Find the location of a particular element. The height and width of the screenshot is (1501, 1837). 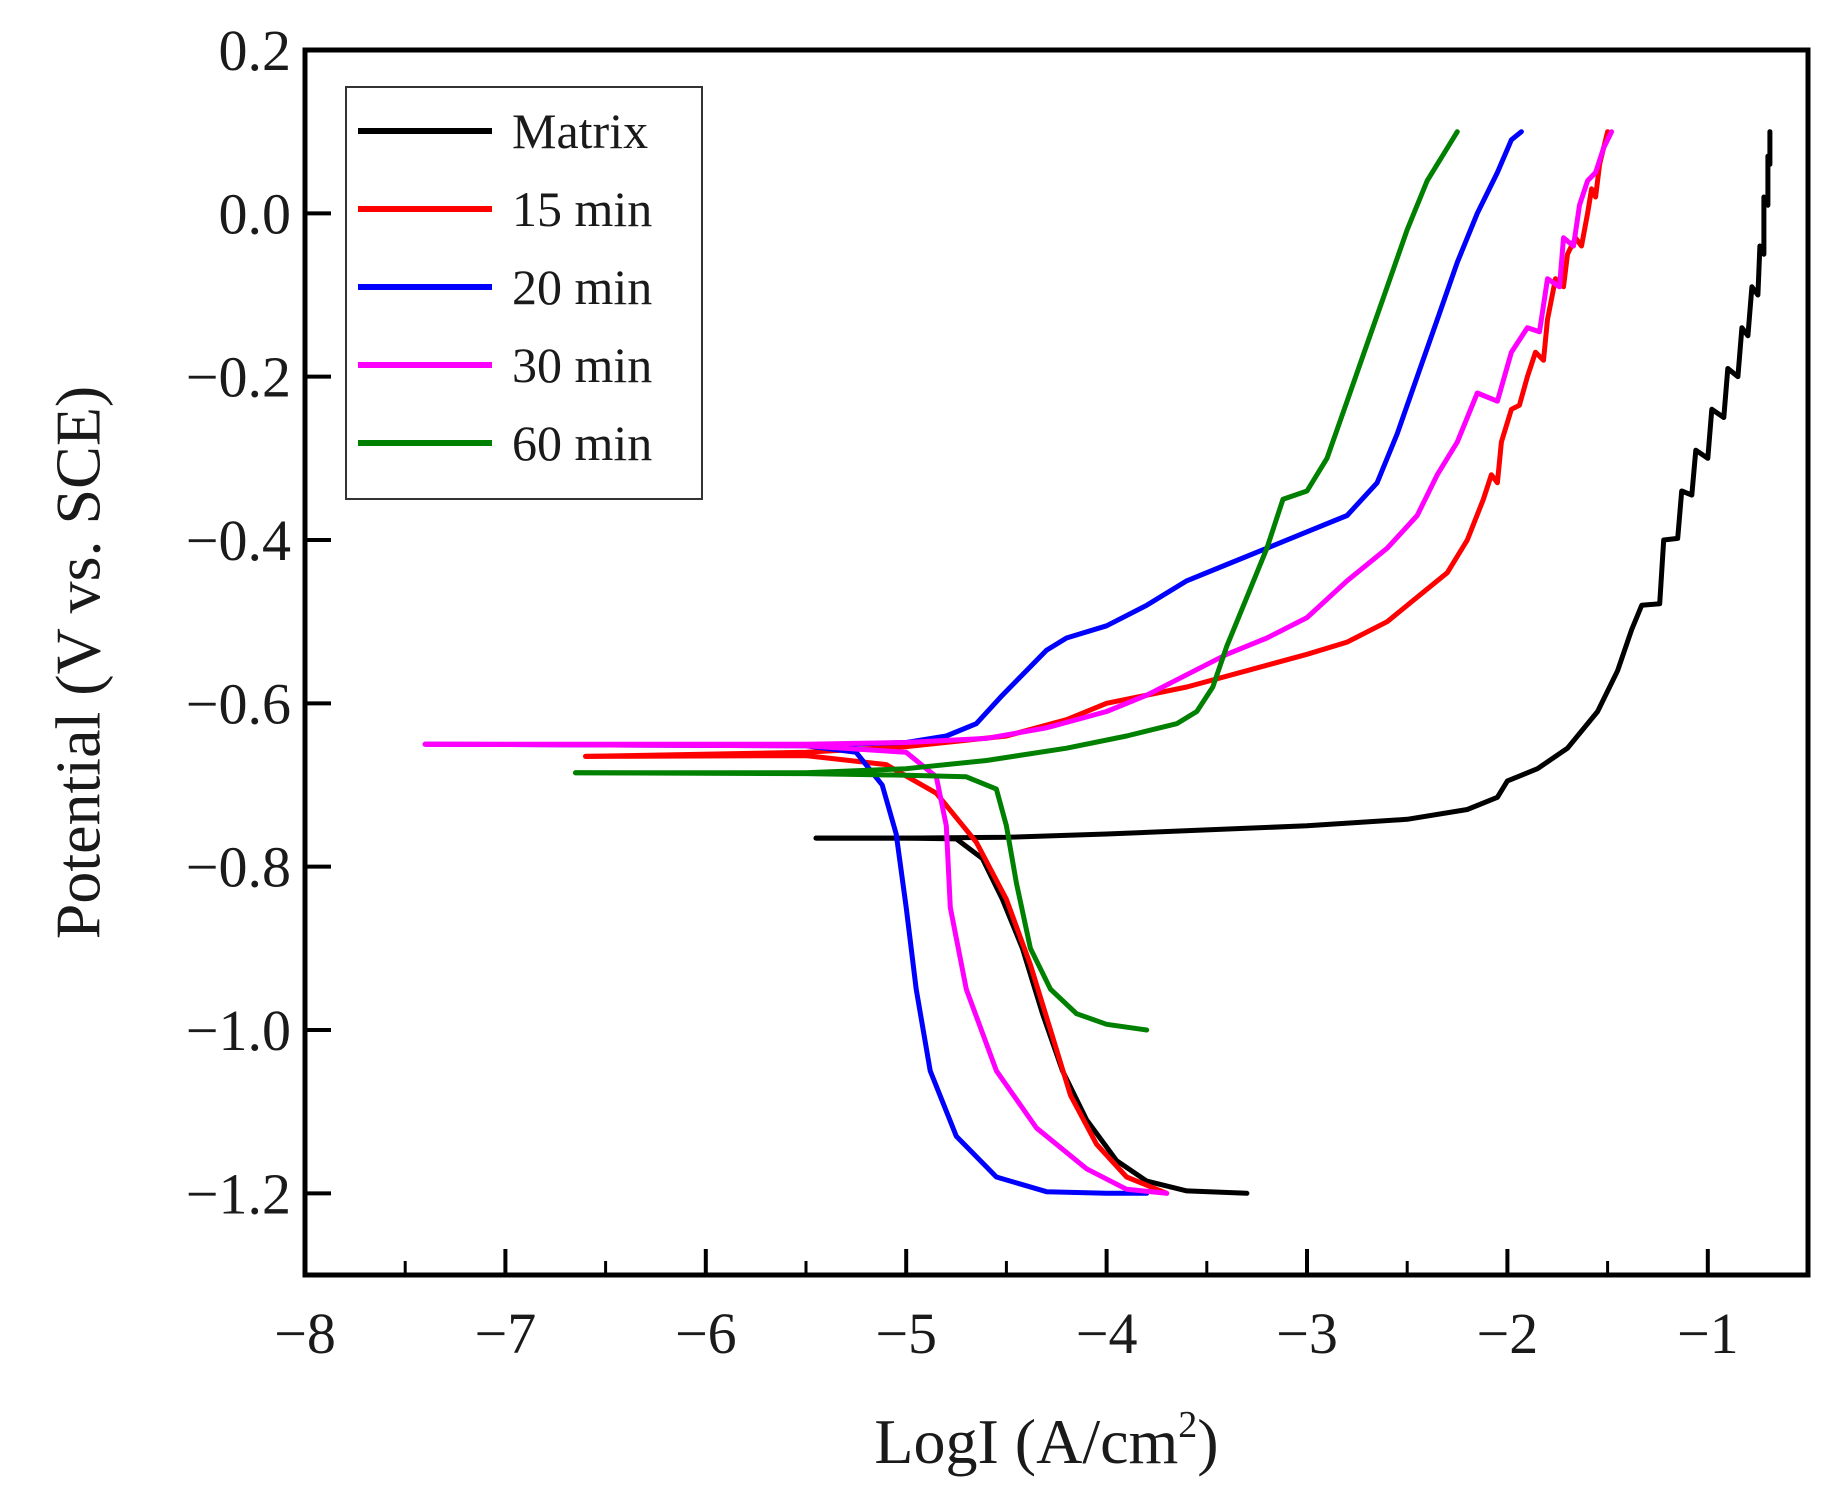

x-axis-title: LogI (A/cm2) is located at coordinates (1046, 1440).